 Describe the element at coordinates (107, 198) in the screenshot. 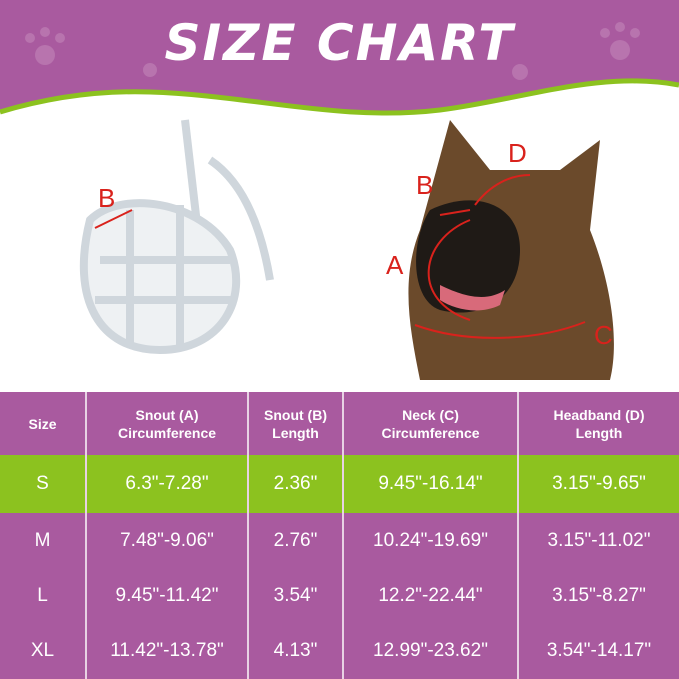

I see `label-b-muzzle: B` at that location.